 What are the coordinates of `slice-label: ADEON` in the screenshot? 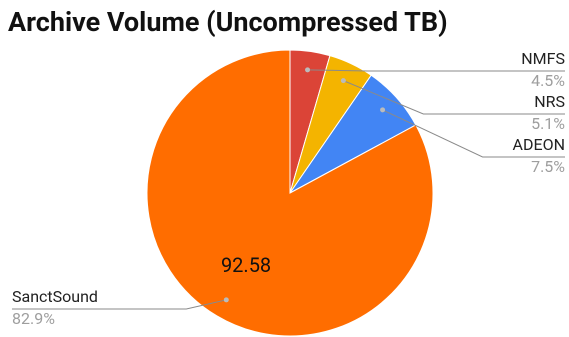 It's located at (539, 144).